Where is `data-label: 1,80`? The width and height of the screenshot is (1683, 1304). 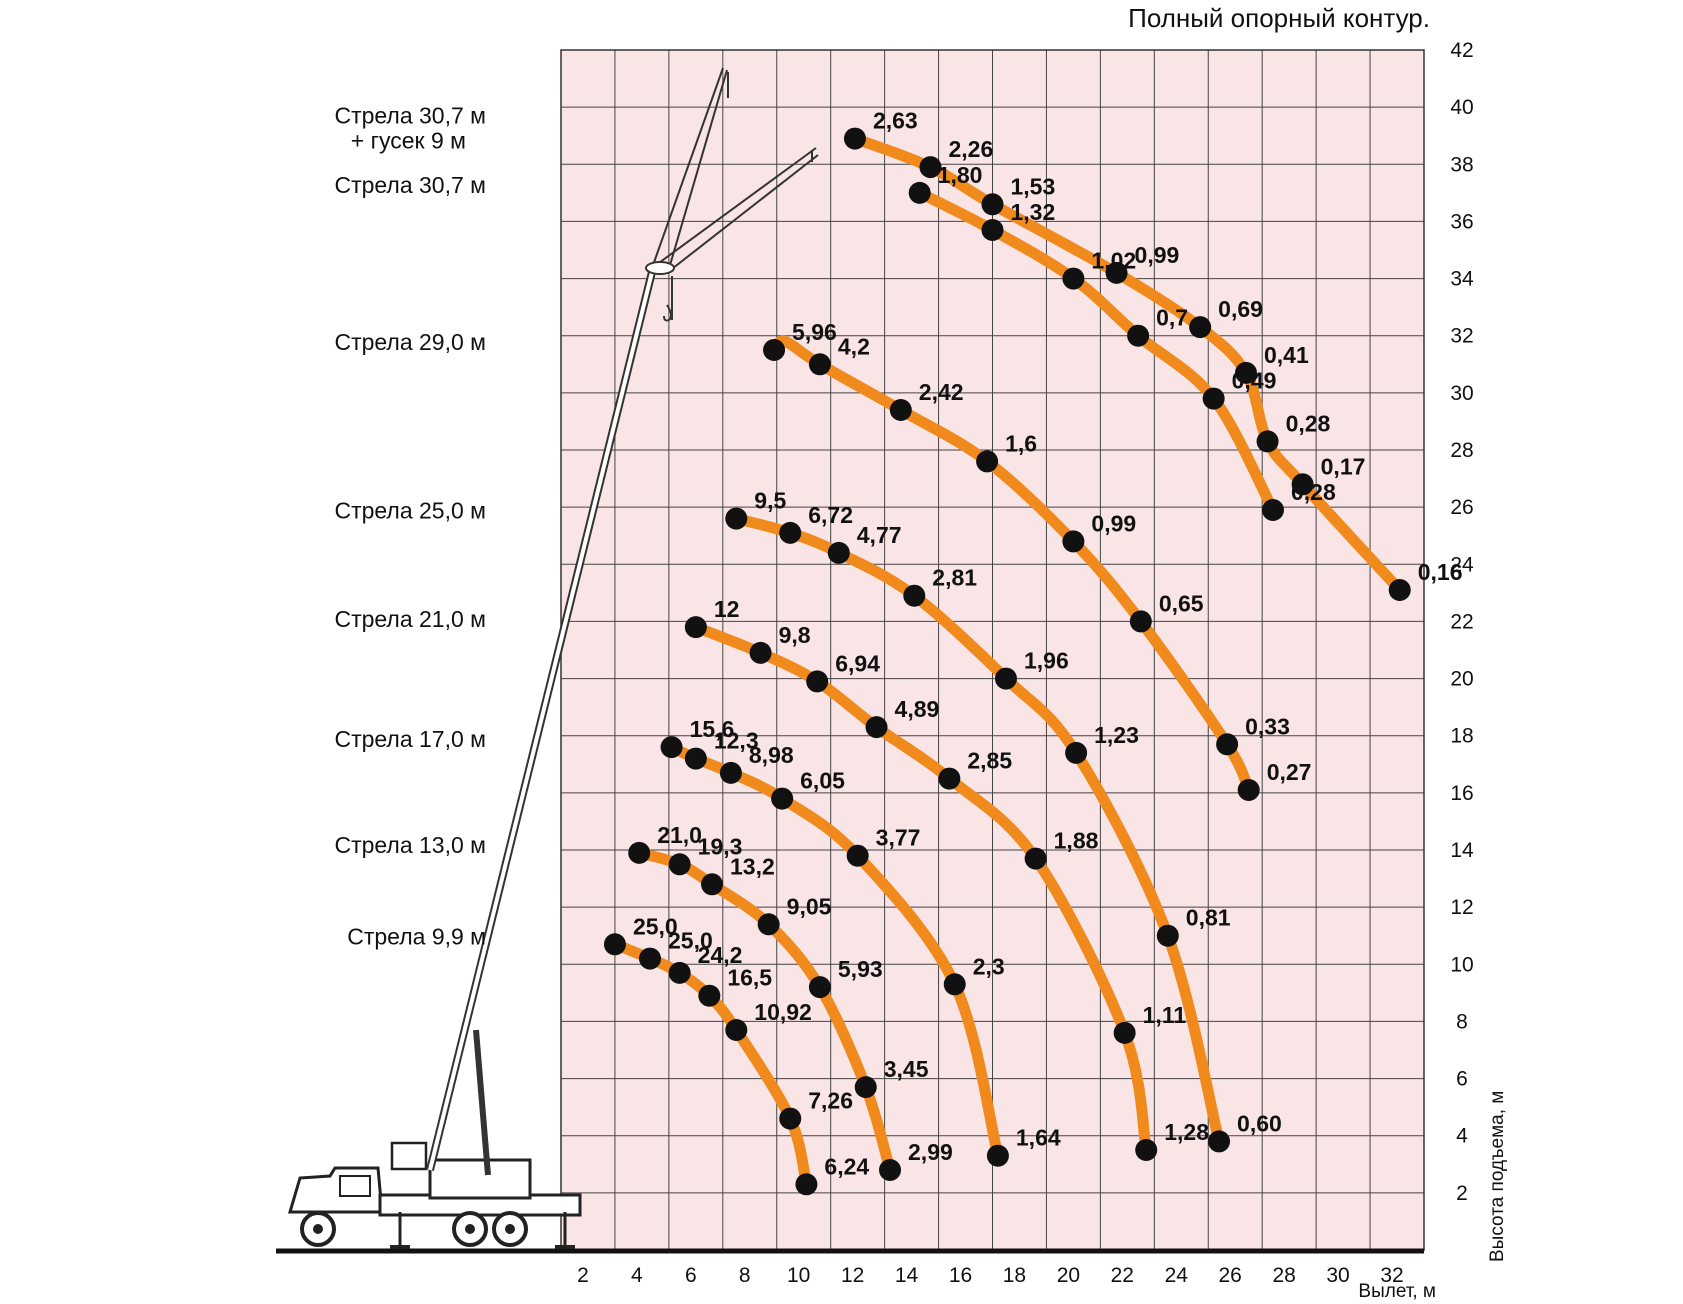 data-label: 1,80 is located at coordinates (960, 175).